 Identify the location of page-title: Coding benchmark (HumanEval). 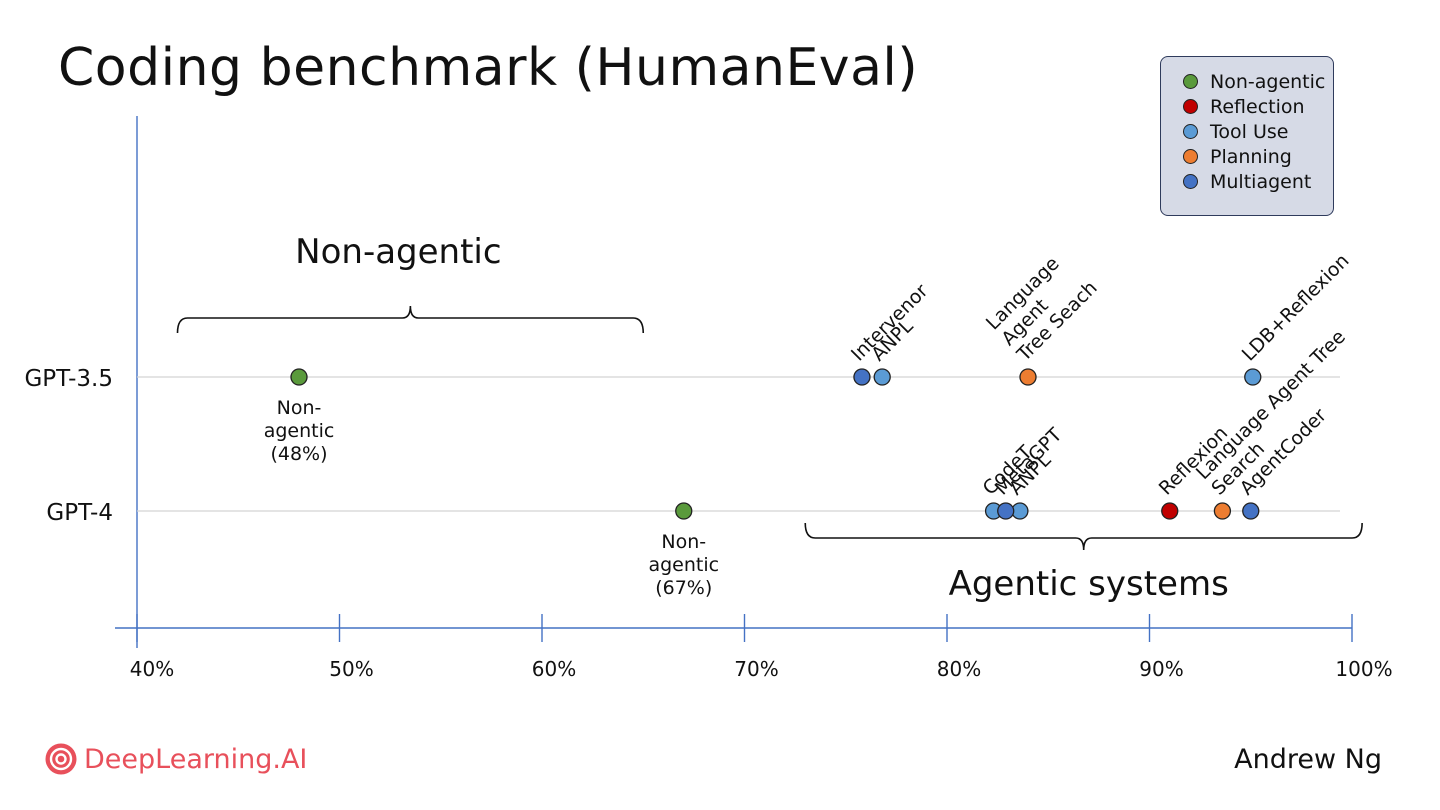
(488, 68).